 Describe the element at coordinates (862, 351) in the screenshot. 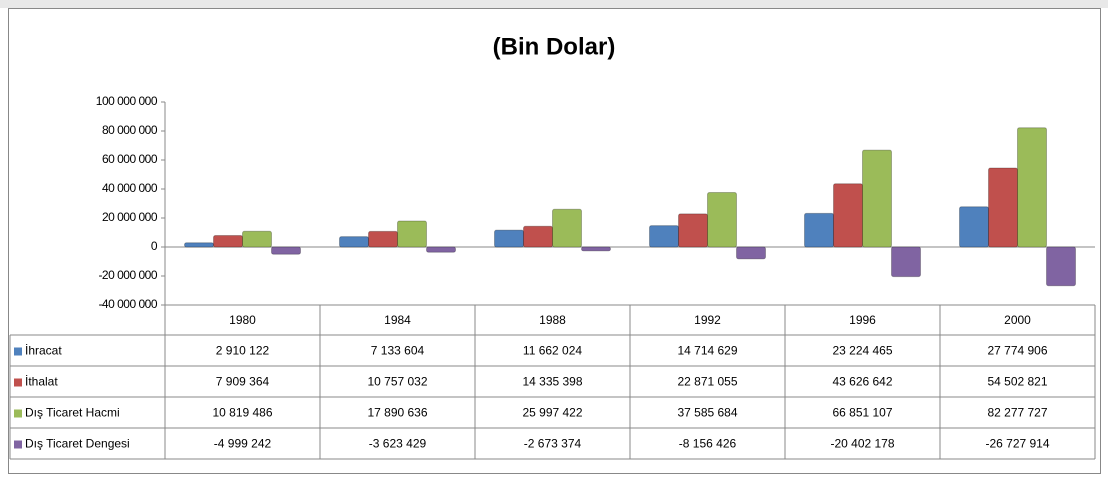

I see `table-value: 23 224 465` at that location.